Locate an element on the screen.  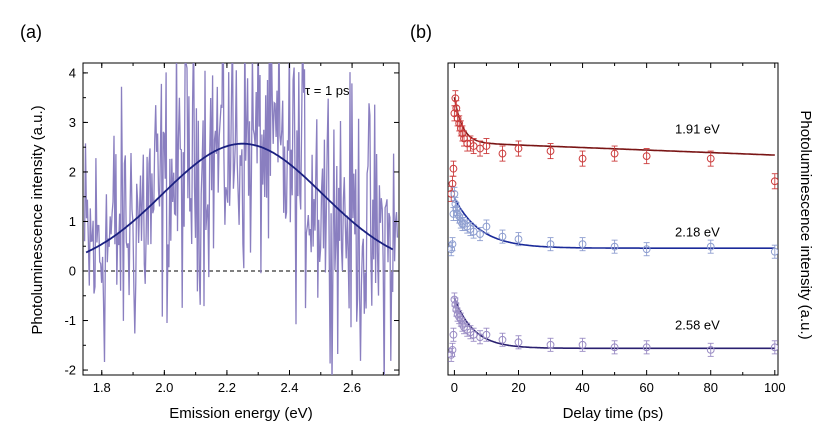
panel-b-y-label: Photoluminescence intensity (a.u.) is located at coordinates (805, 224).